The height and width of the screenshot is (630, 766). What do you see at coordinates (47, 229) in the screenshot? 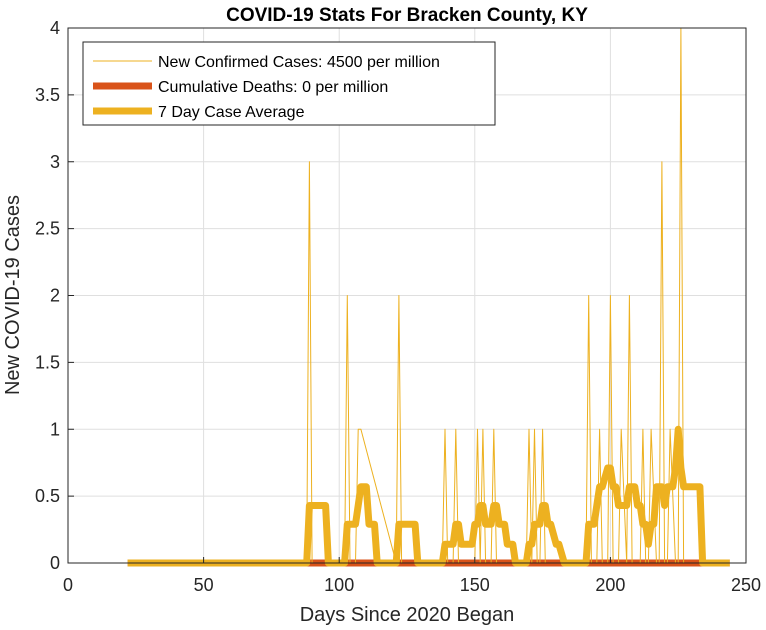
I see `y-tick-label: 2.5` at bounding box center [47, 229].